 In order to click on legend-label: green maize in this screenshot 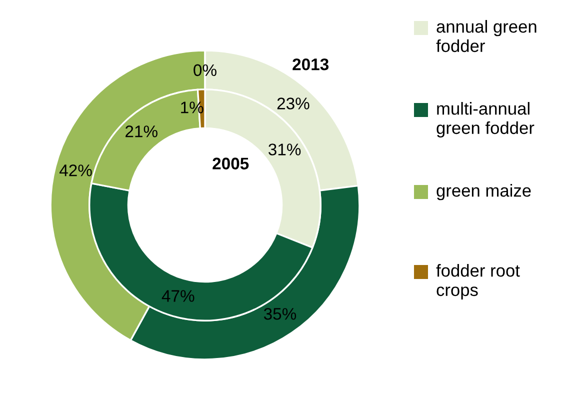, I will do `click(483, 192)`.